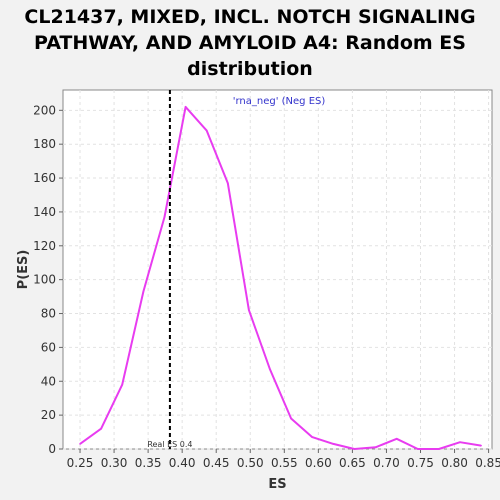 This screenshot has height=500, width=500. Describe the element at coordinates (44, 212) in the screenshot. I see `y-tick-label: 140` at that location.